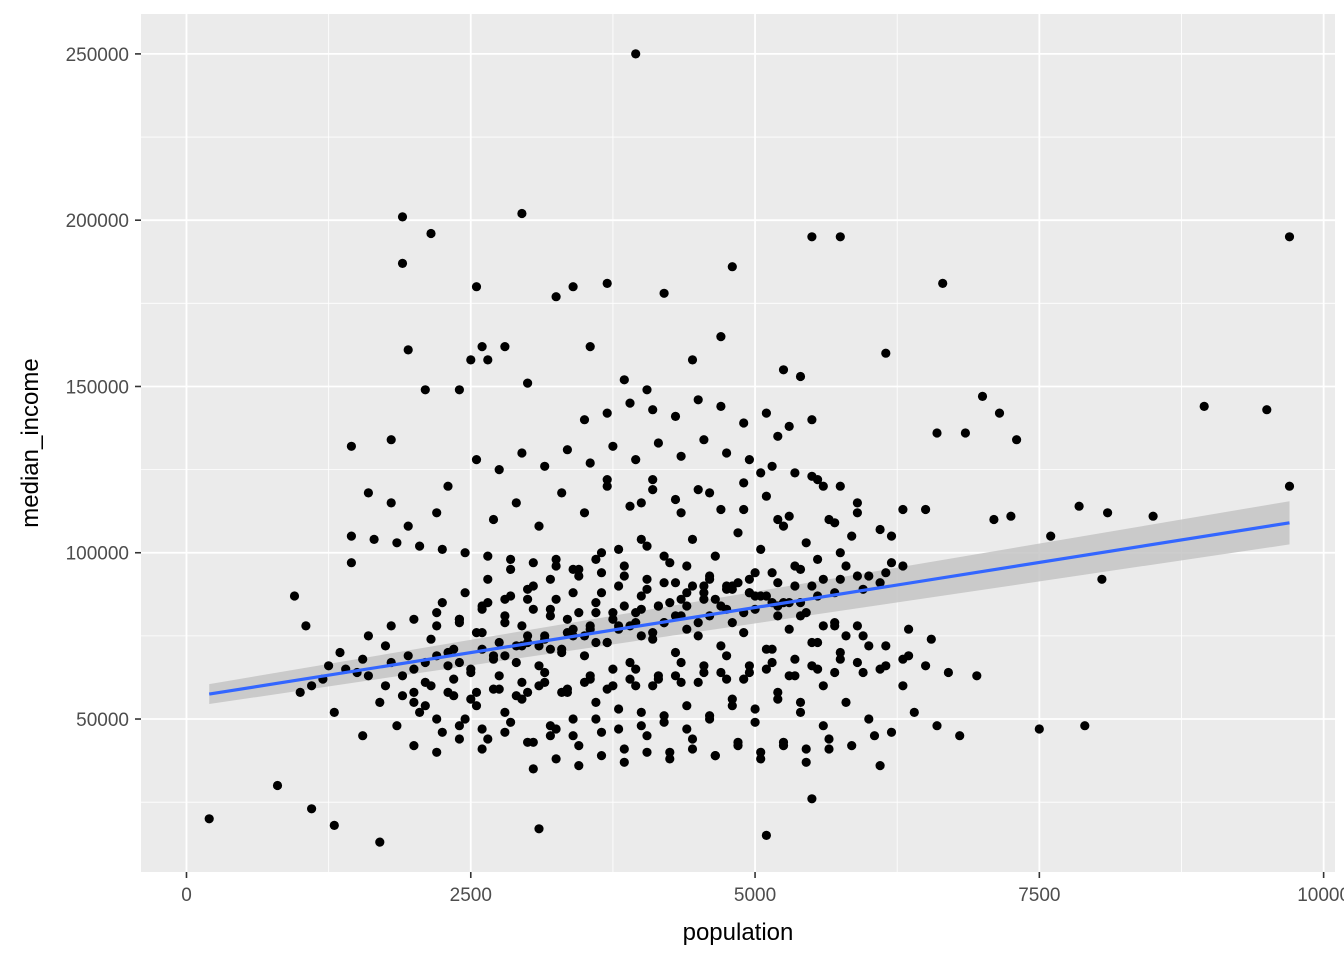 The width and height of the screenshot is (1344, 960). What do you see at coordinates (97, 554) in the screenshot?
I see `y-tick-label: 100000` at bounding box center [97, 554].